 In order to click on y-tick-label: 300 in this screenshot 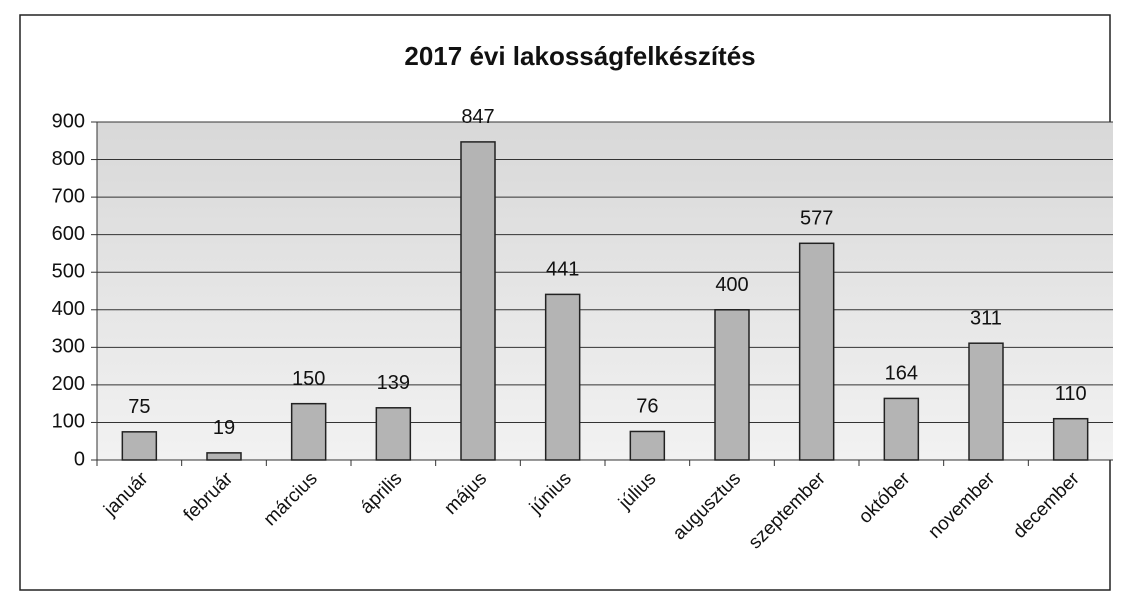, I will do `click(68, 347)`.